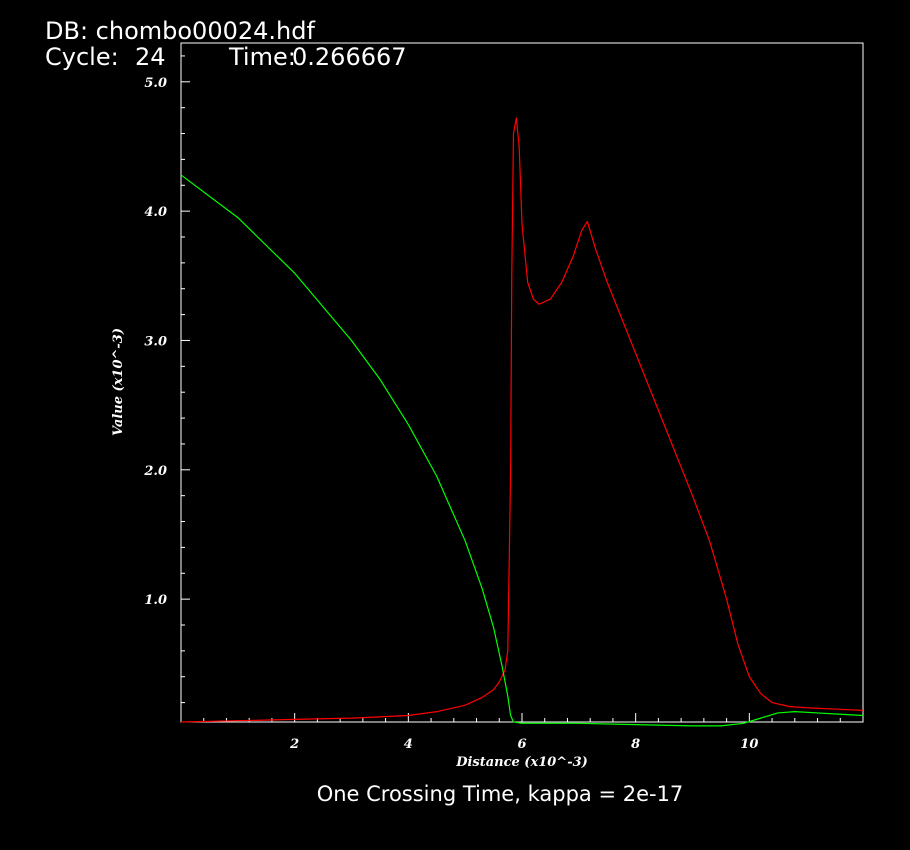  What do you see at coordinates (155, 83) in the screenshot?
I see `y-tick-label: 5.0` at bounding box center [155, 83].